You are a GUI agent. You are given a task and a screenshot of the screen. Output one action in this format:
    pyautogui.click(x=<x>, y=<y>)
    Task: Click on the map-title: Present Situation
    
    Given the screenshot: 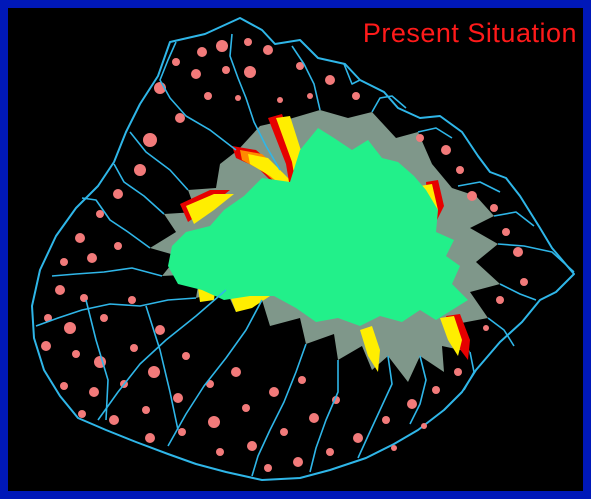 What is the action you would take?
    pyautogui.click(x=469, y=33)
    